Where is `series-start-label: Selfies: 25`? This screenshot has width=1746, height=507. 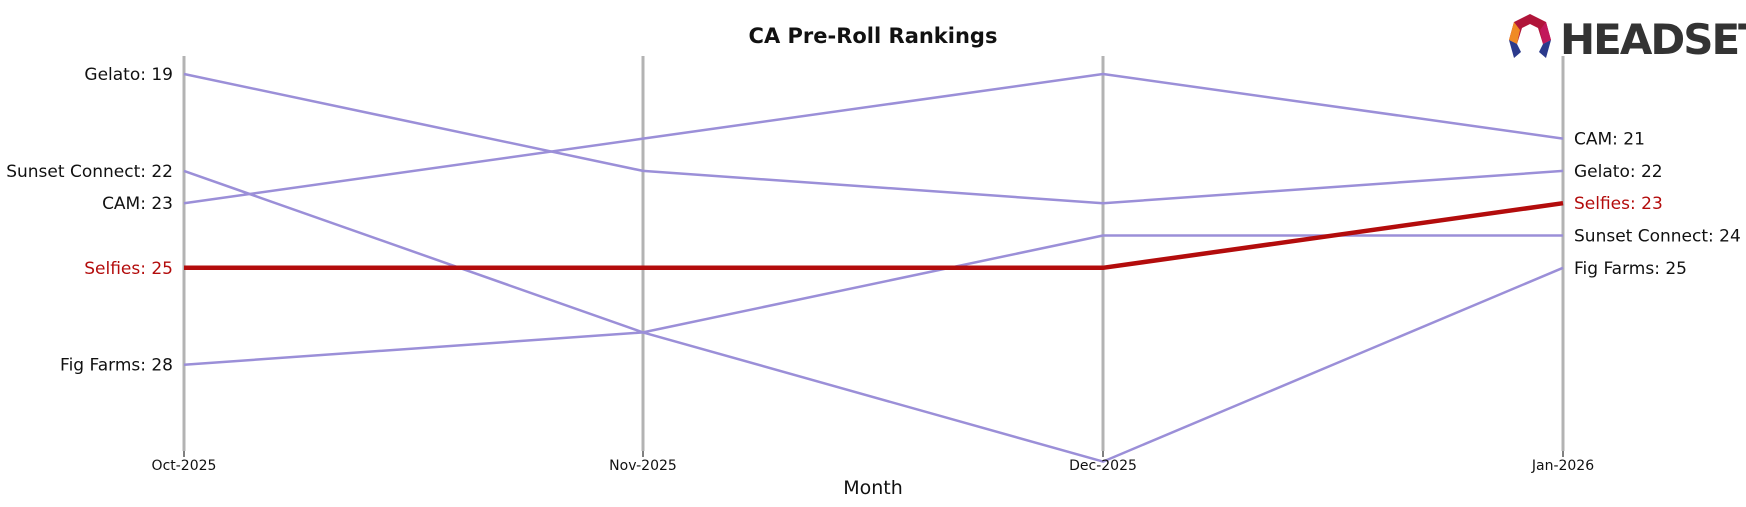 series-start-label: Selfies: 25 is located at coordinates (128, 269).